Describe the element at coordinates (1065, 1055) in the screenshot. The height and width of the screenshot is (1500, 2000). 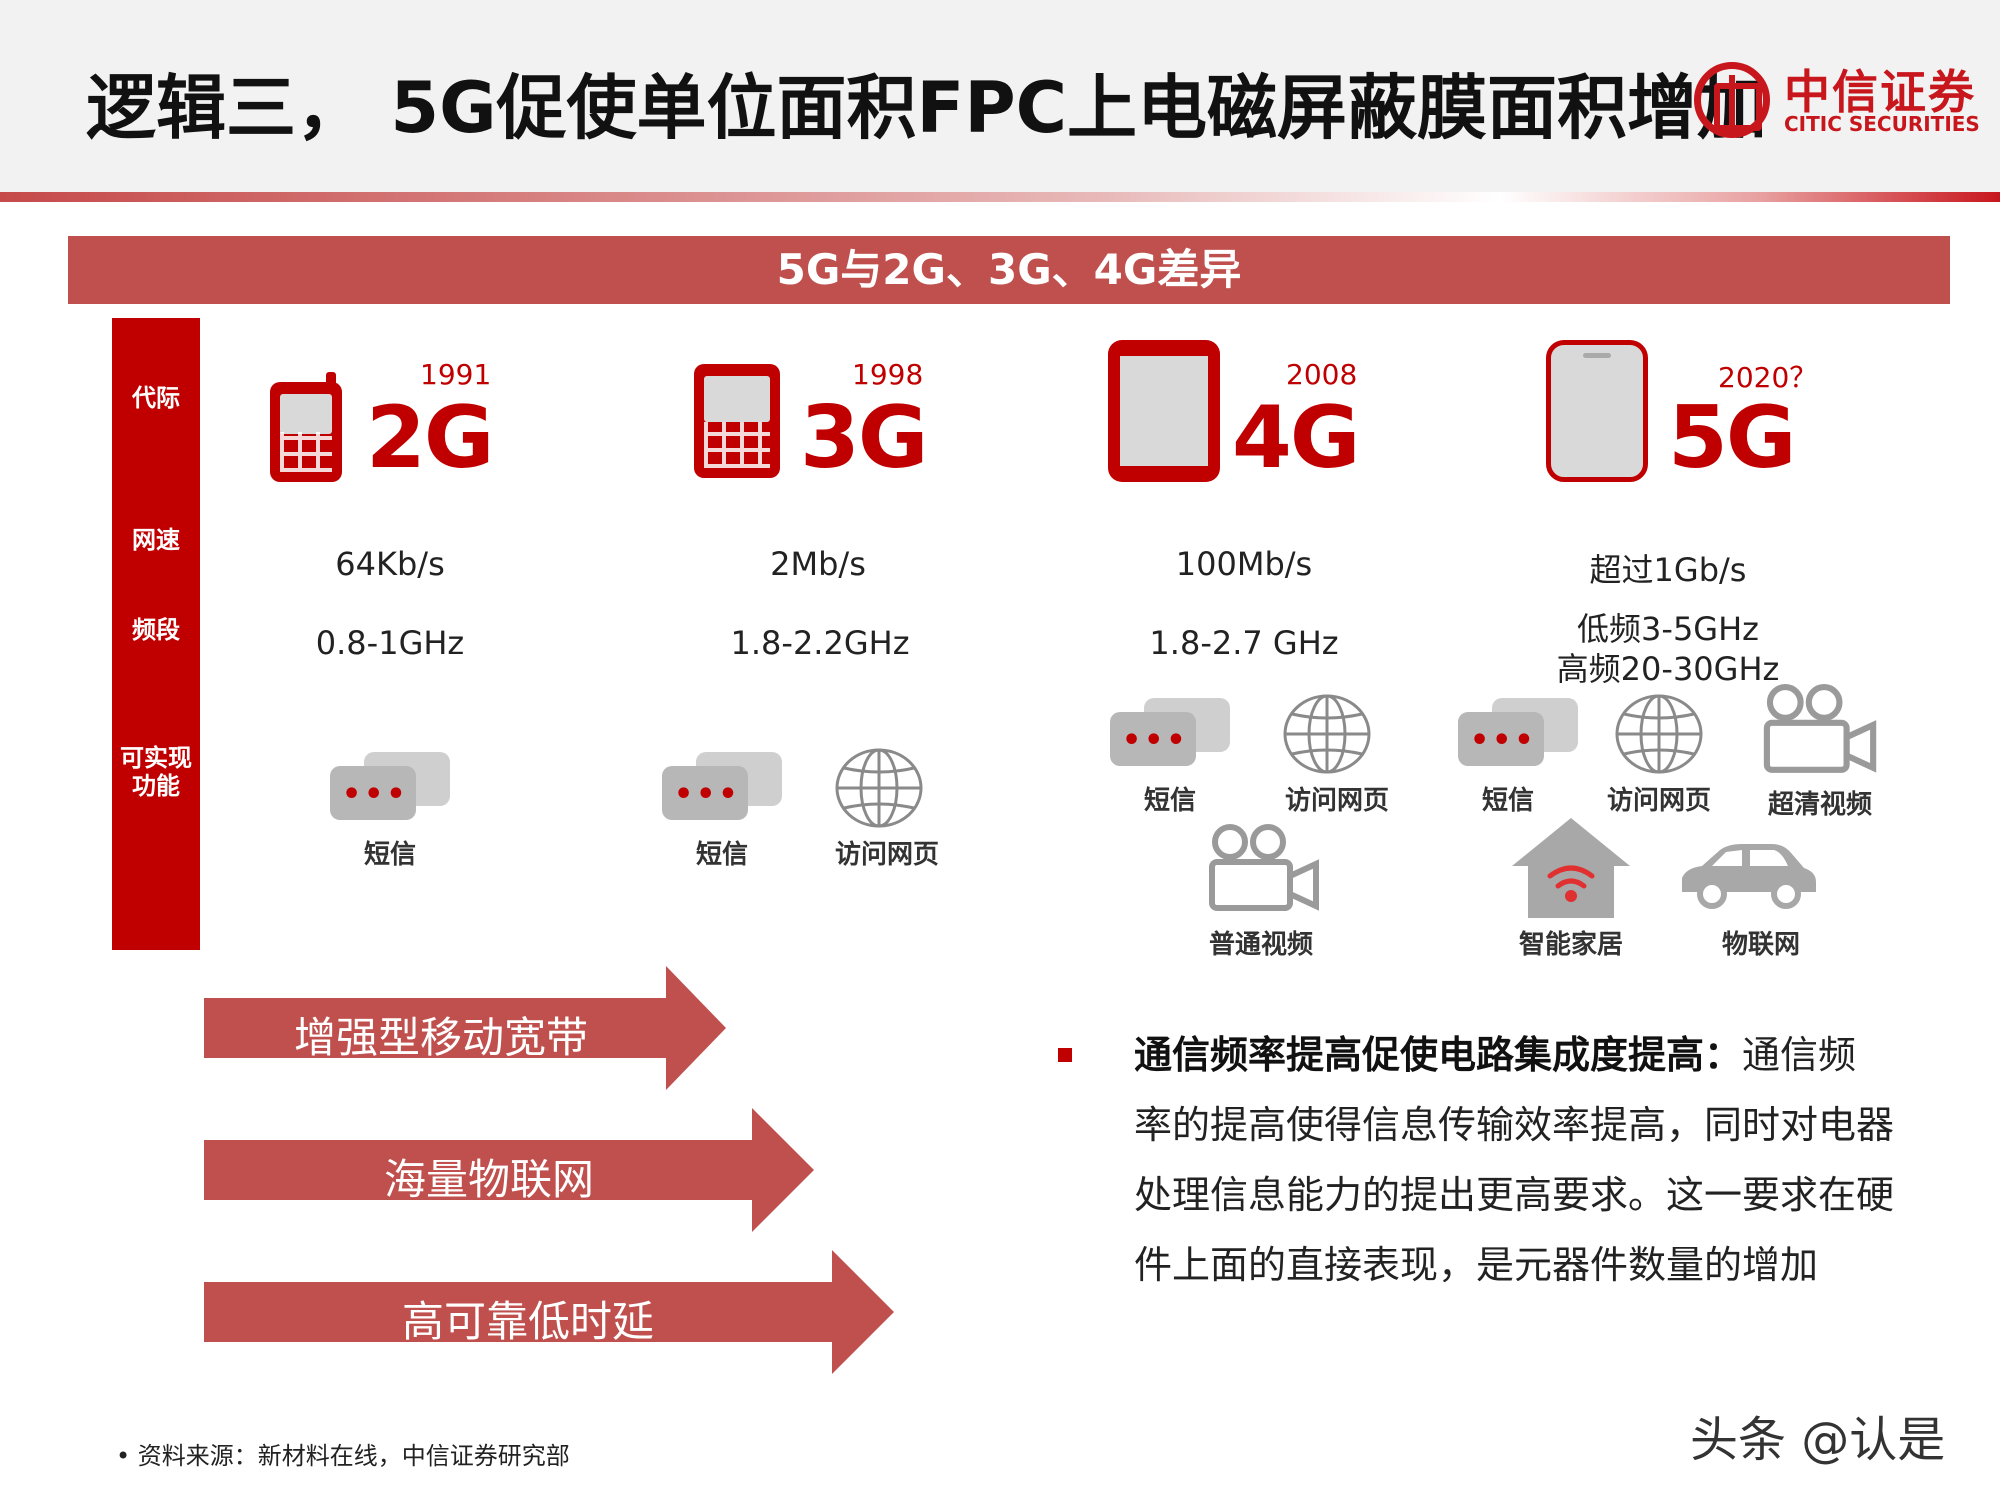
I see `bullet-marker` at that location.